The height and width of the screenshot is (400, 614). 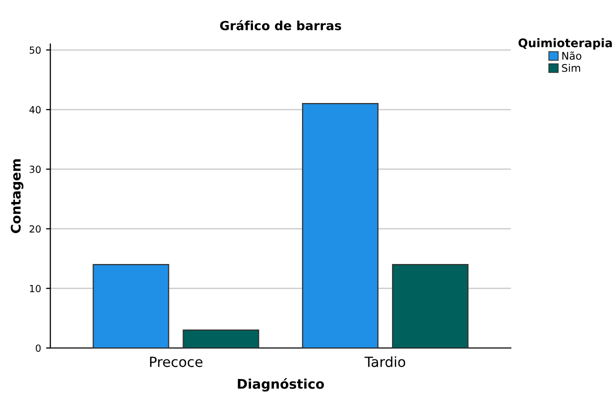 What do you see at coordinates (281, 25) in the screenshot?
I see `chart-title: Gráfico de barras` at bounding box center [281, 25].